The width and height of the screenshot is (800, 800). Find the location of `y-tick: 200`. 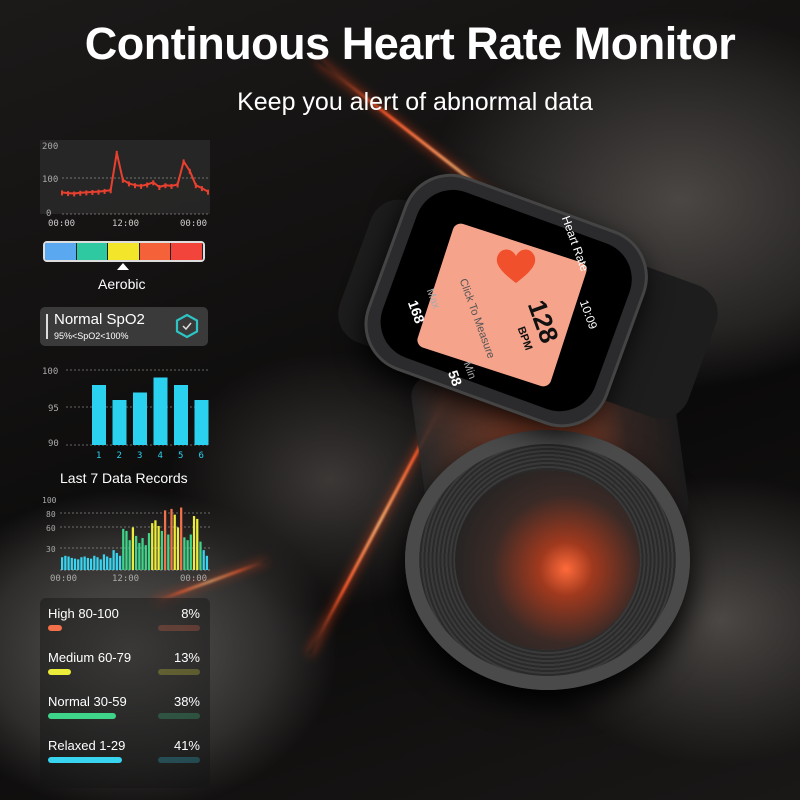

y-tick: 200 is located at coordinates (50, 147).